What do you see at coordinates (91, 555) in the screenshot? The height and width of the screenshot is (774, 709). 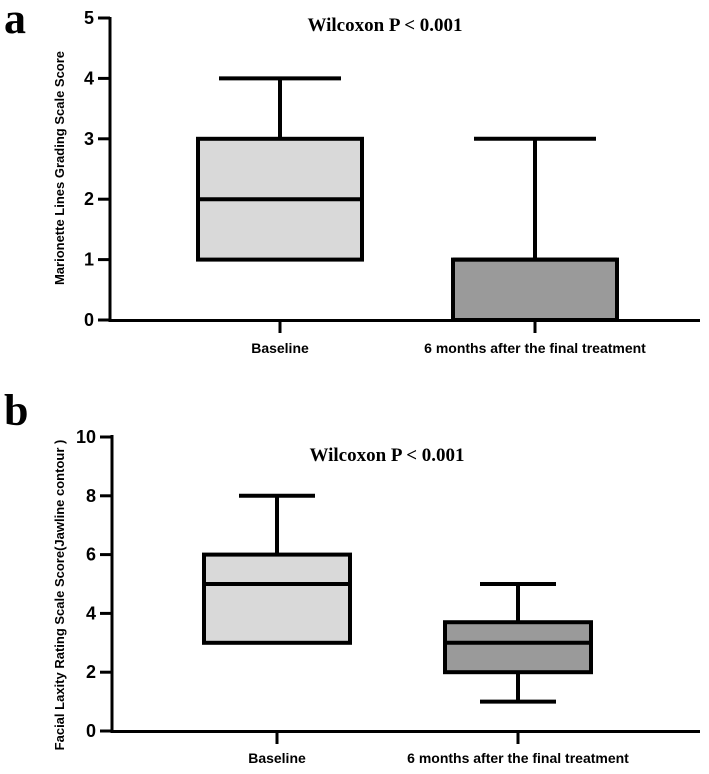 I see `panel-b-y-tick-label-6: 6` at bounding box center [91, 555].